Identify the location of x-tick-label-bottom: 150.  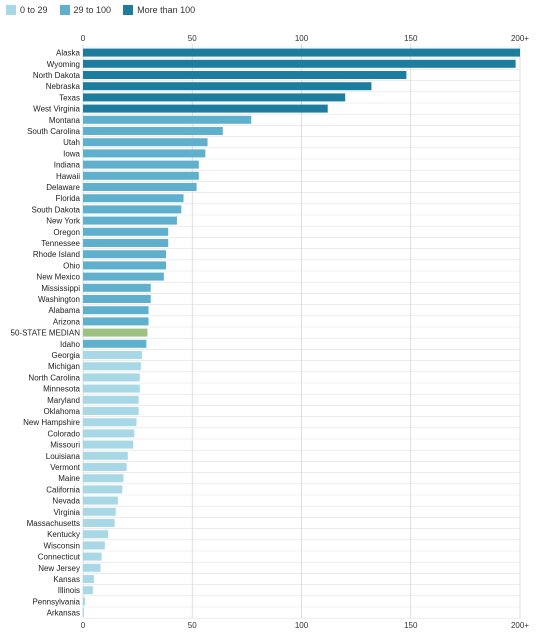
(411, 625).